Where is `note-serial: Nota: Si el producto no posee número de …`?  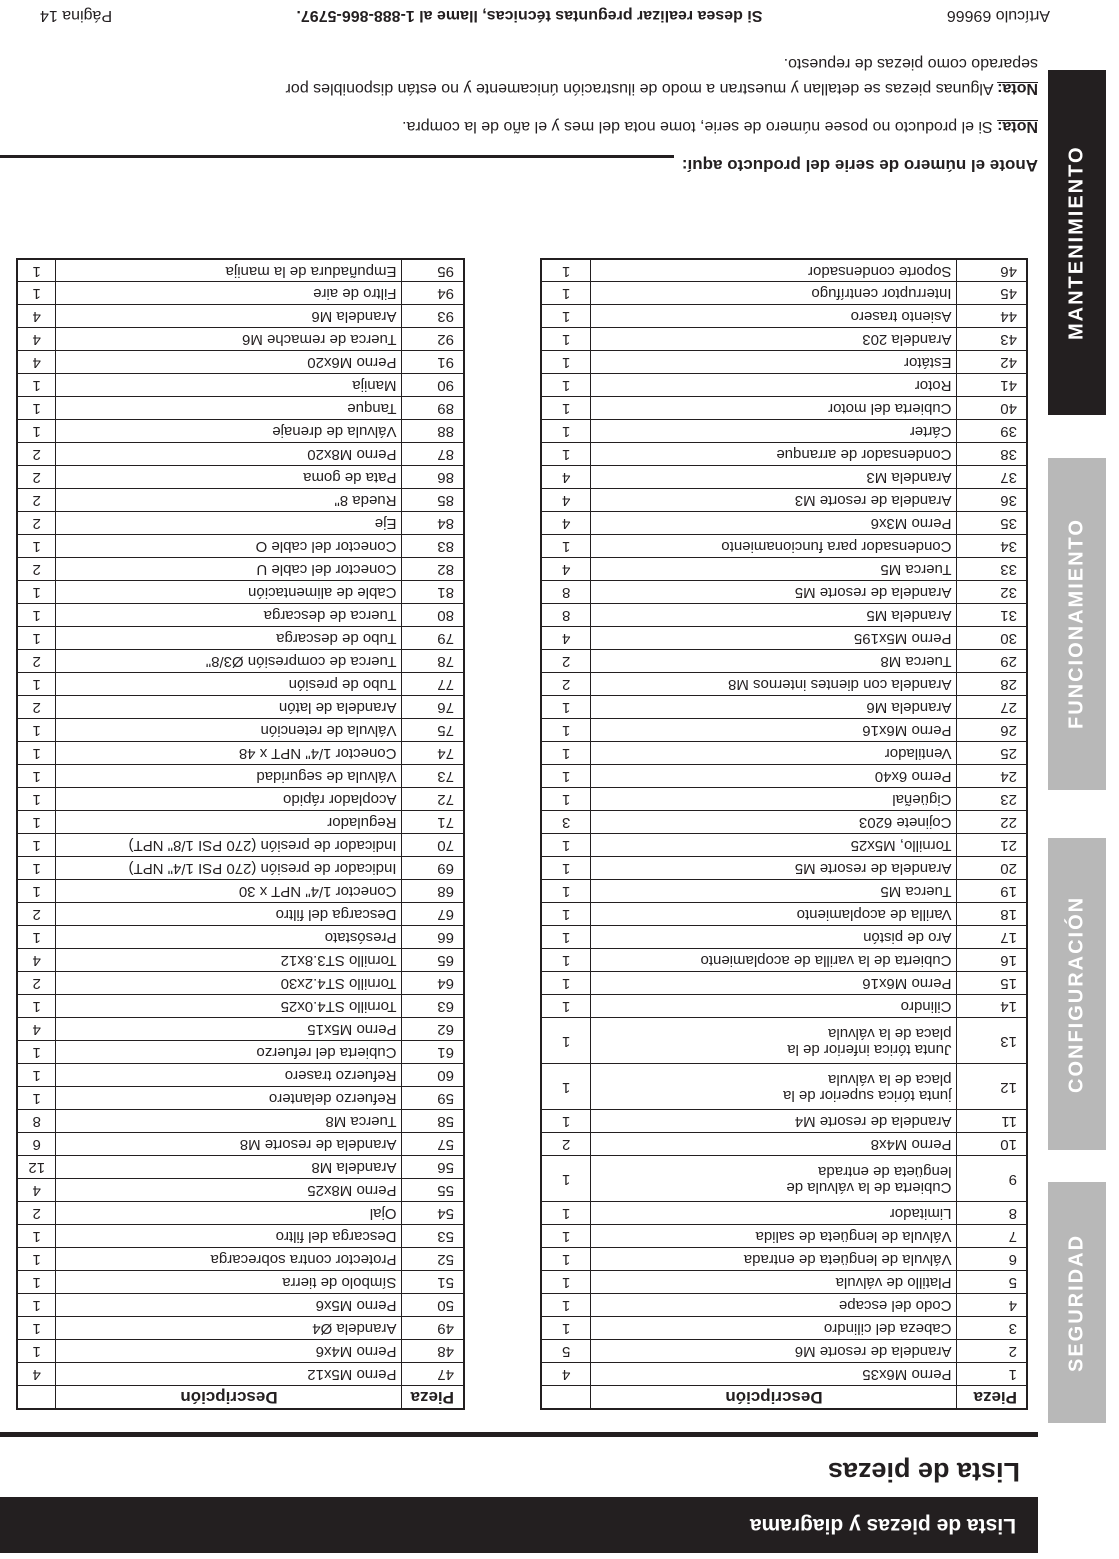
note-serial: Nota: Si el producto no posee número de … is located at coordinates (549, 125).